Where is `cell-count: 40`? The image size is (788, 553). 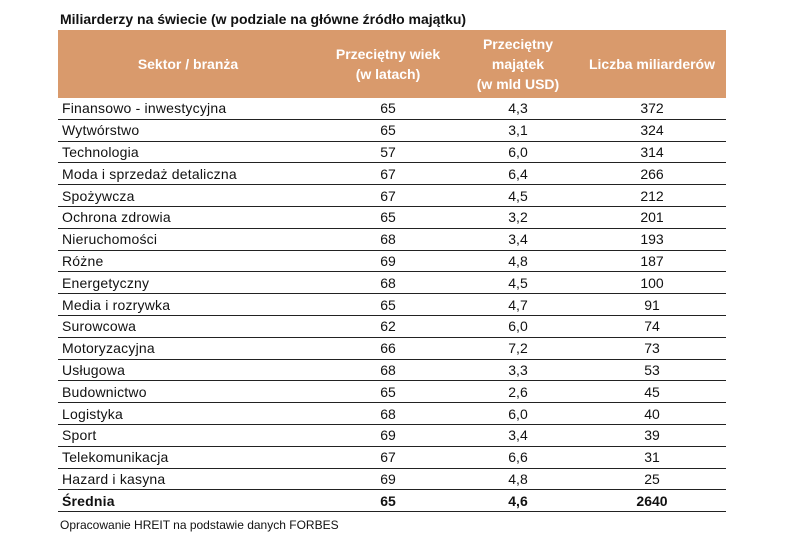
cell-count: 40 is located at coordinates (652, 413).